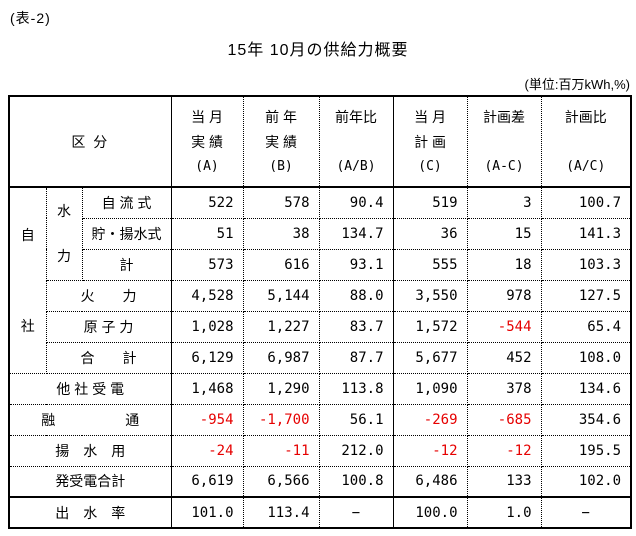 Image resolution: width=636 pixels, height=536 pixels. I want to click on cell-prev-actual: -11, so click(281, 450).